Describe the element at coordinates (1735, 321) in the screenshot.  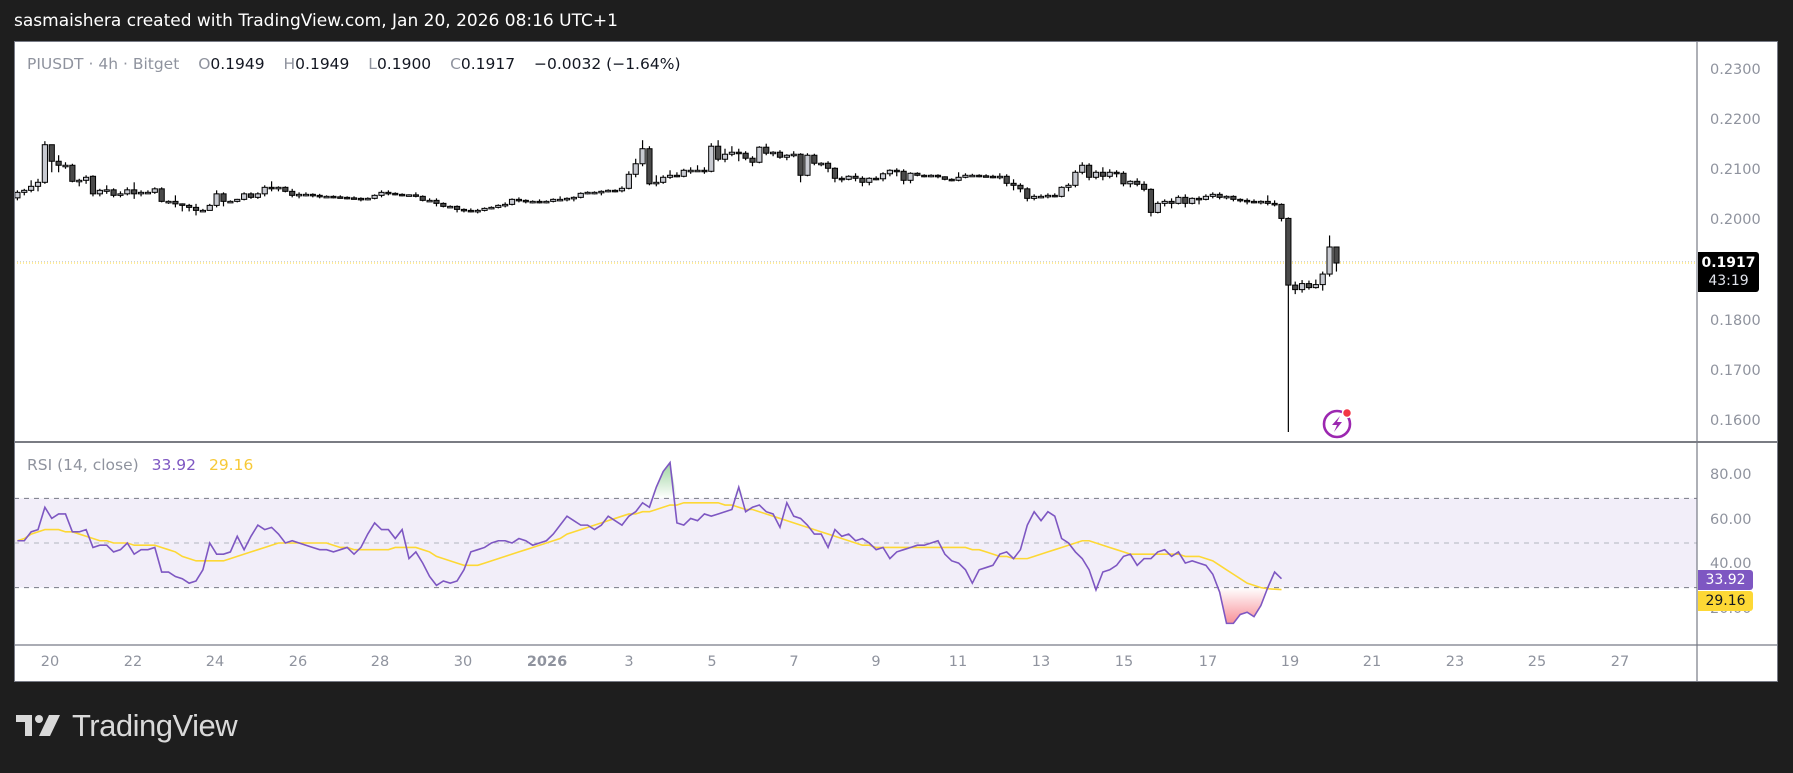
I see `price-axis-label: 0.1800` at that location.